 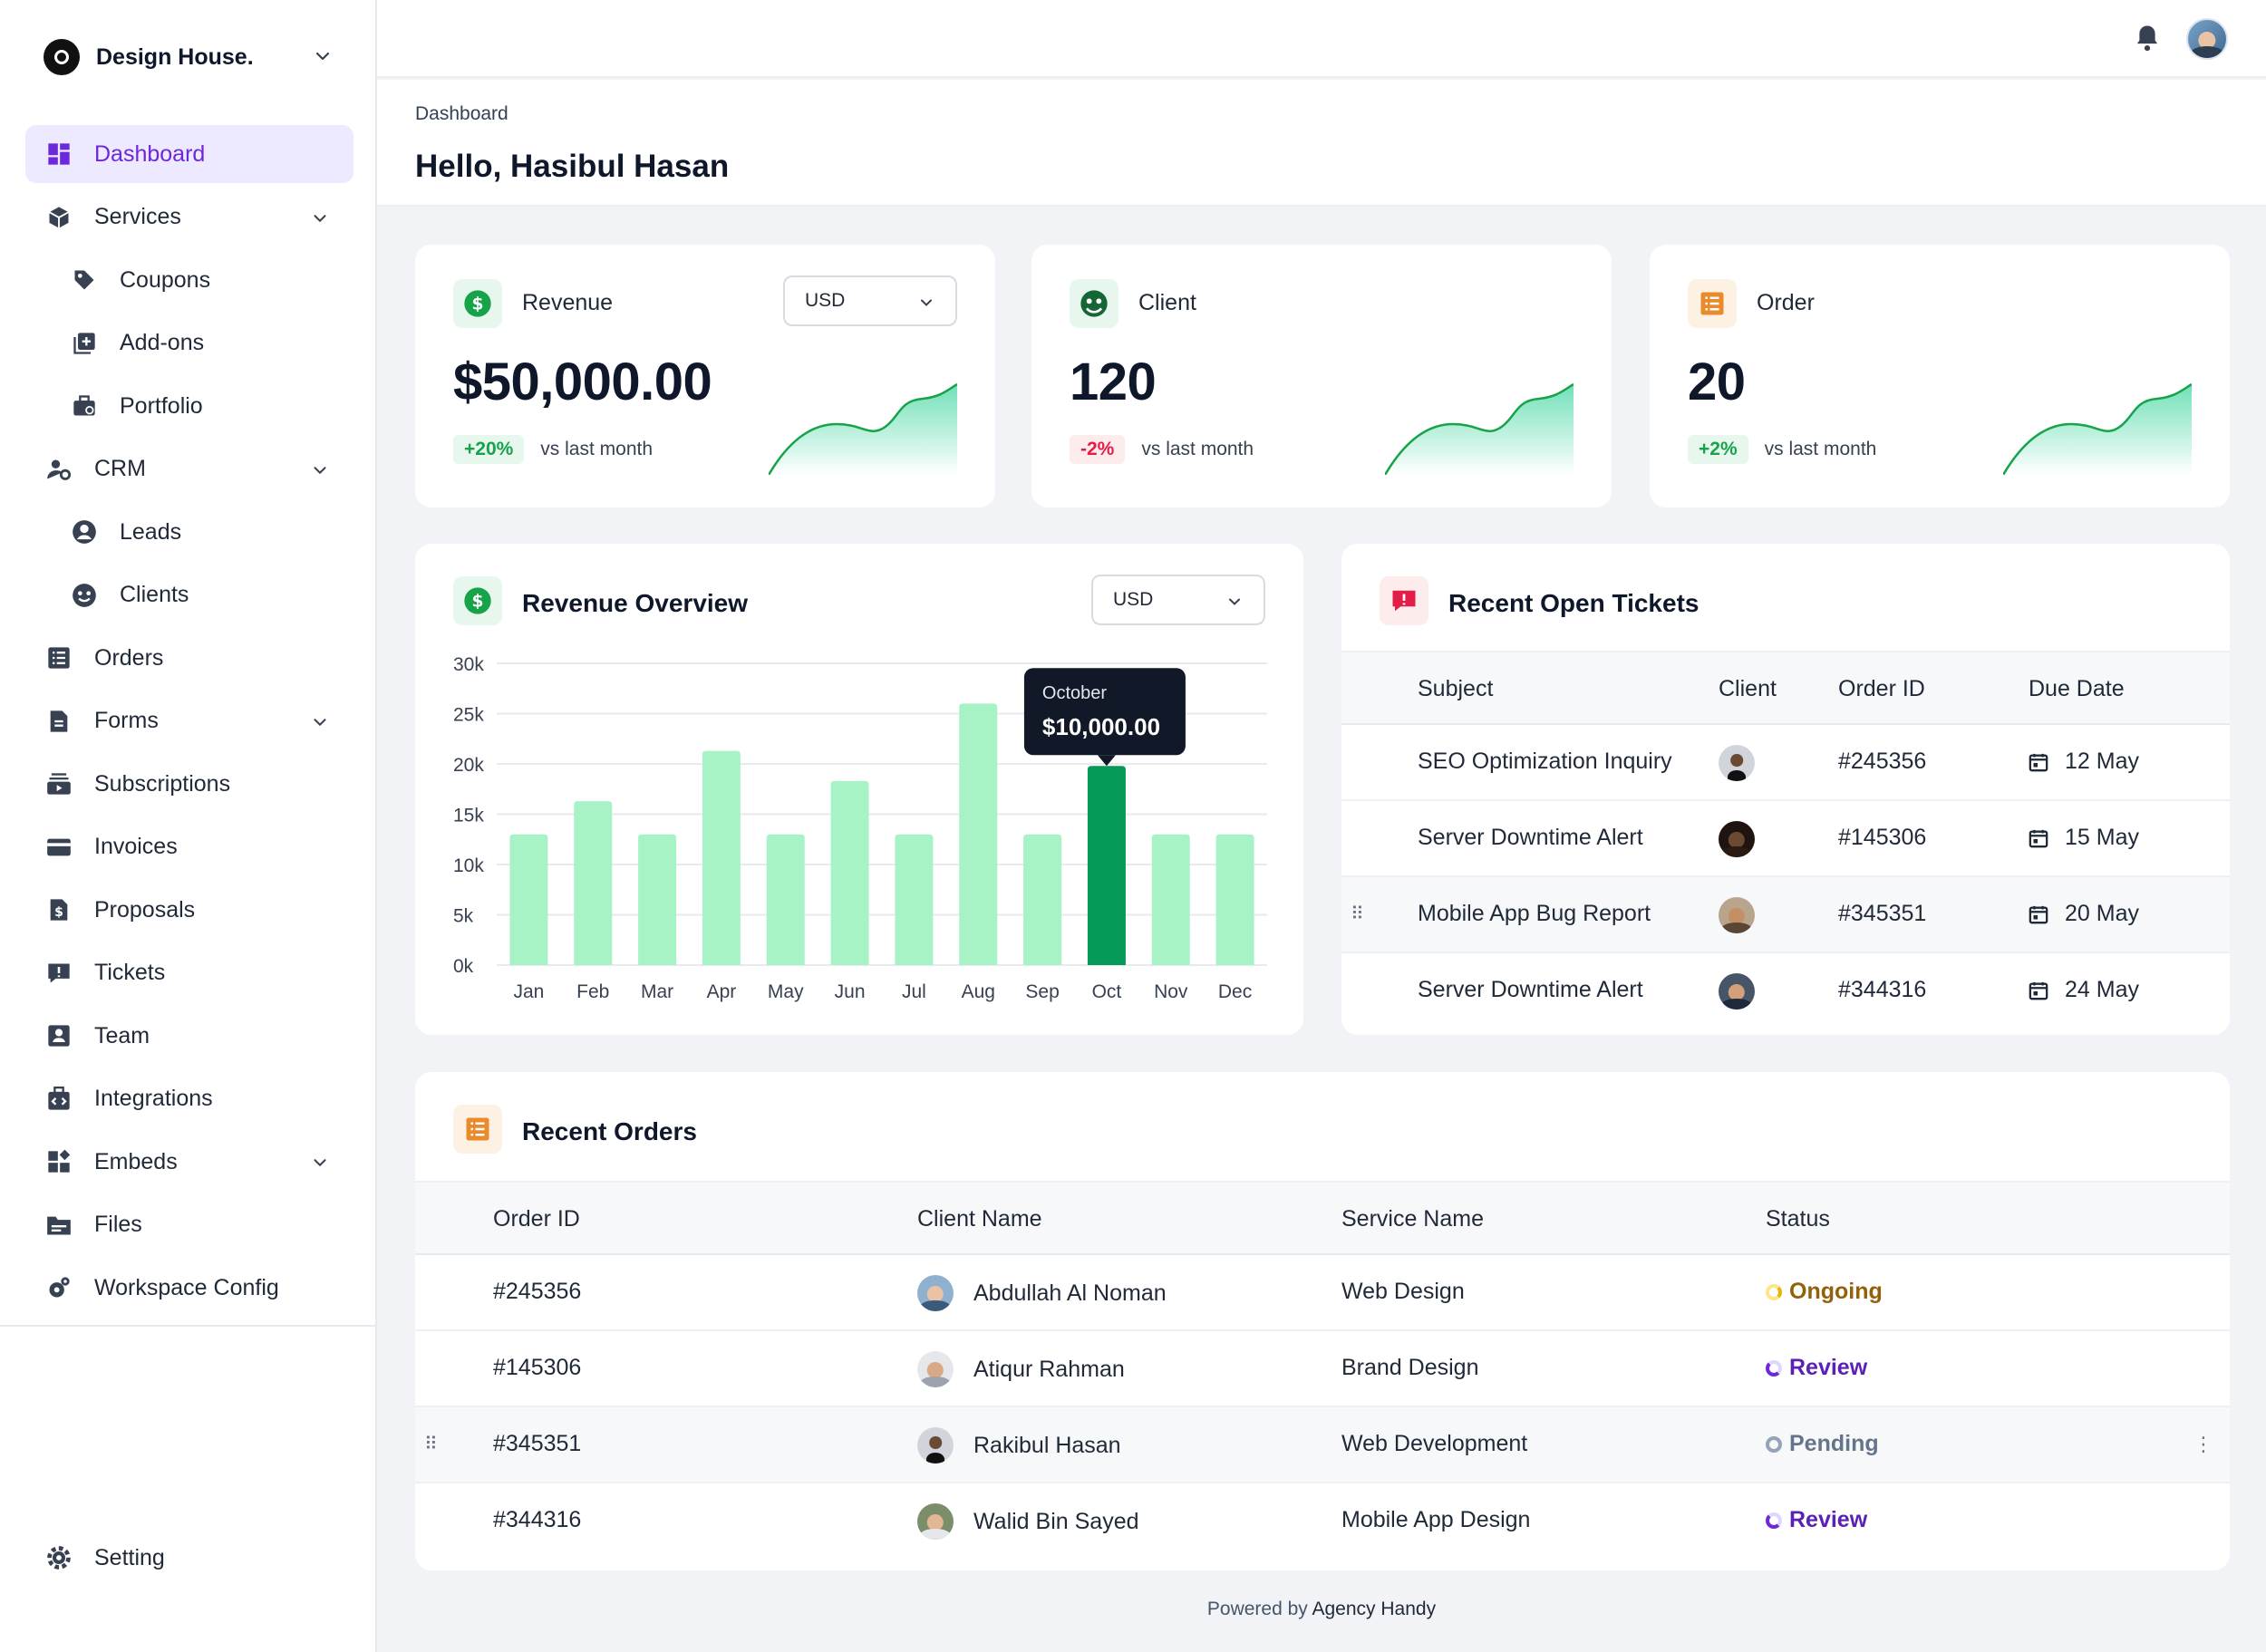 What do you see at coordinates (1785, 839) in the screenshot?
I see `table-row: Server Downtime Alert #145306 15 May` at bounding box center [1785, 839].